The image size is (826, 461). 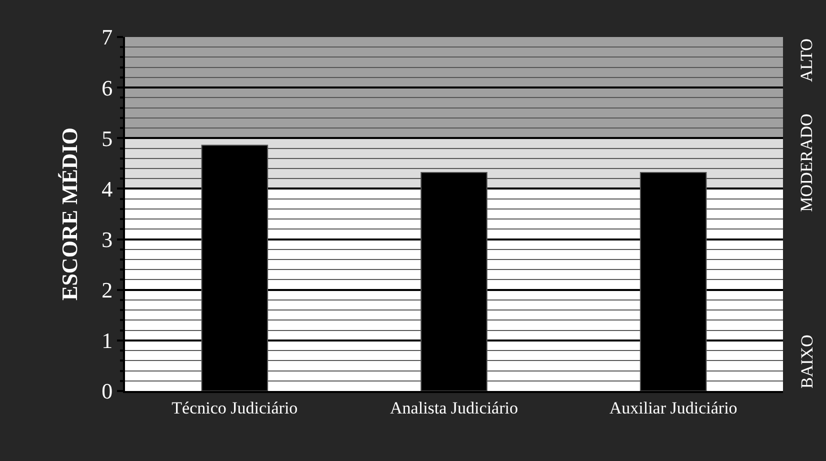 What do you see at coordinates (107, 341) in the screenshot?
I see `y-tick-label: 1` at bounding box center [107, 341].